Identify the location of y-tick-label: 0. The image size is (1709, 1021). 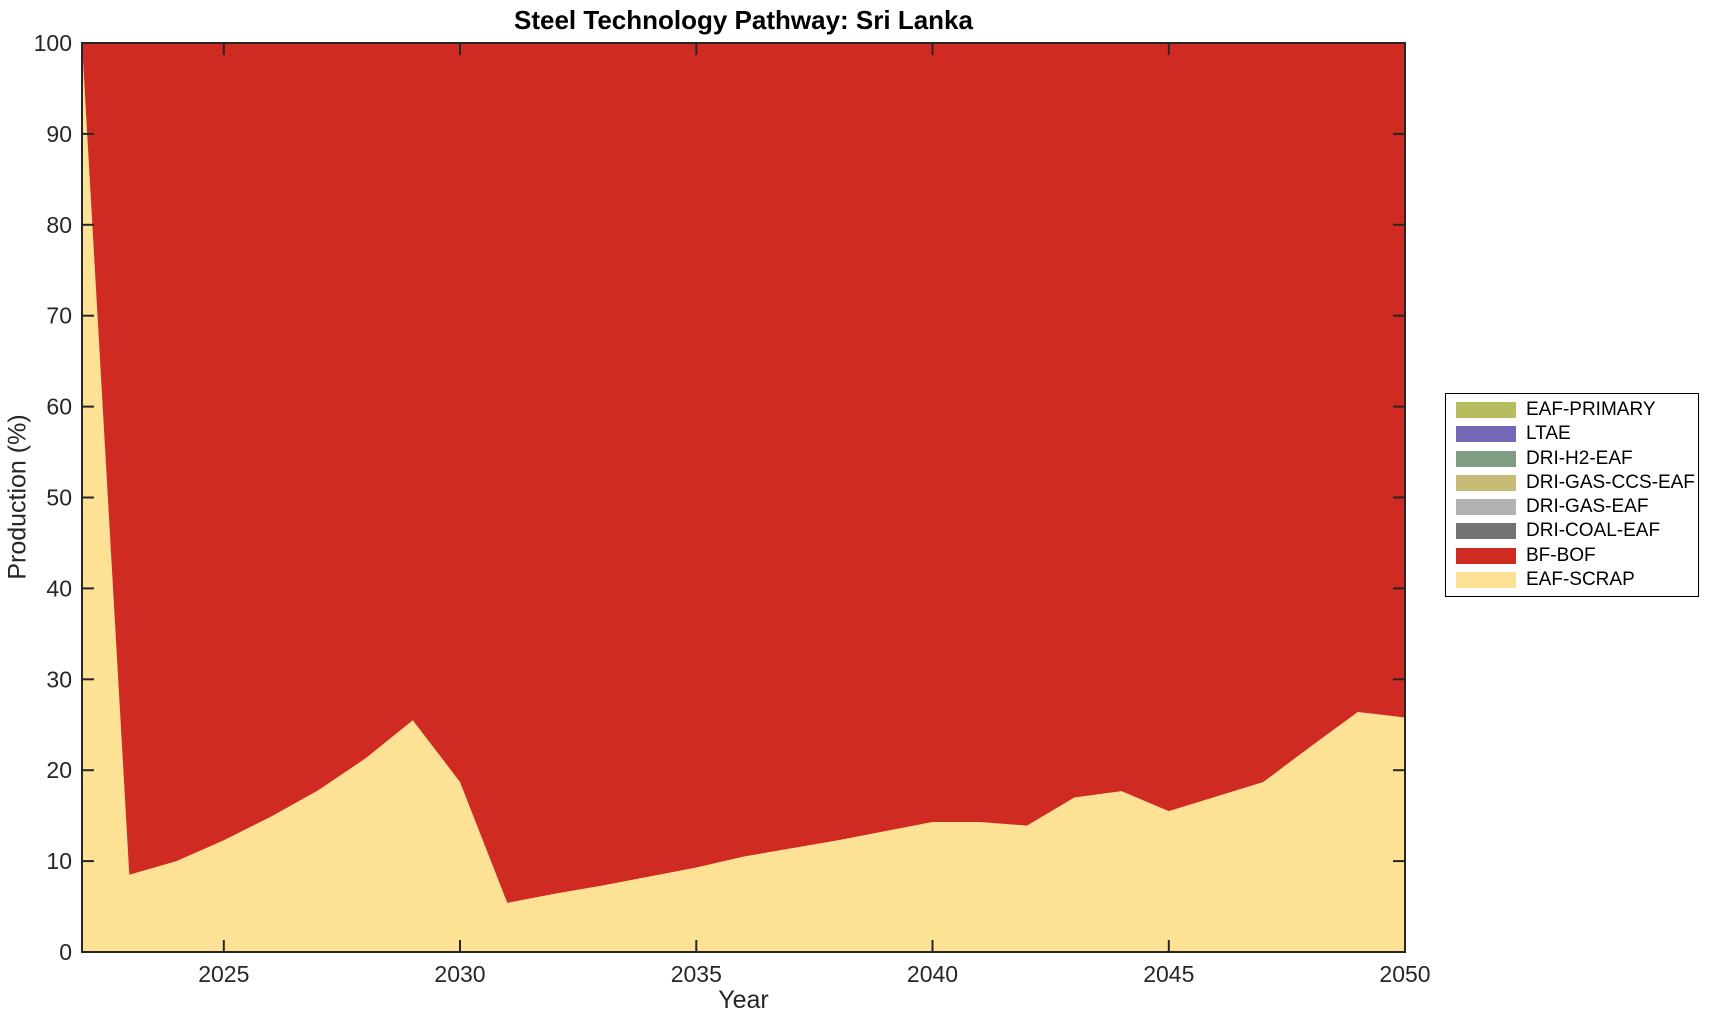
(65, 952).